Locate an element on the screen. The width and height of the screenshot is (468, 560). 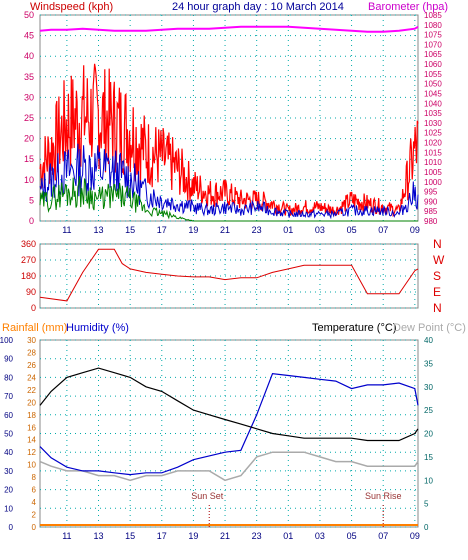
baro-y-tick-985: 985 is located at coordinates (431, 211).